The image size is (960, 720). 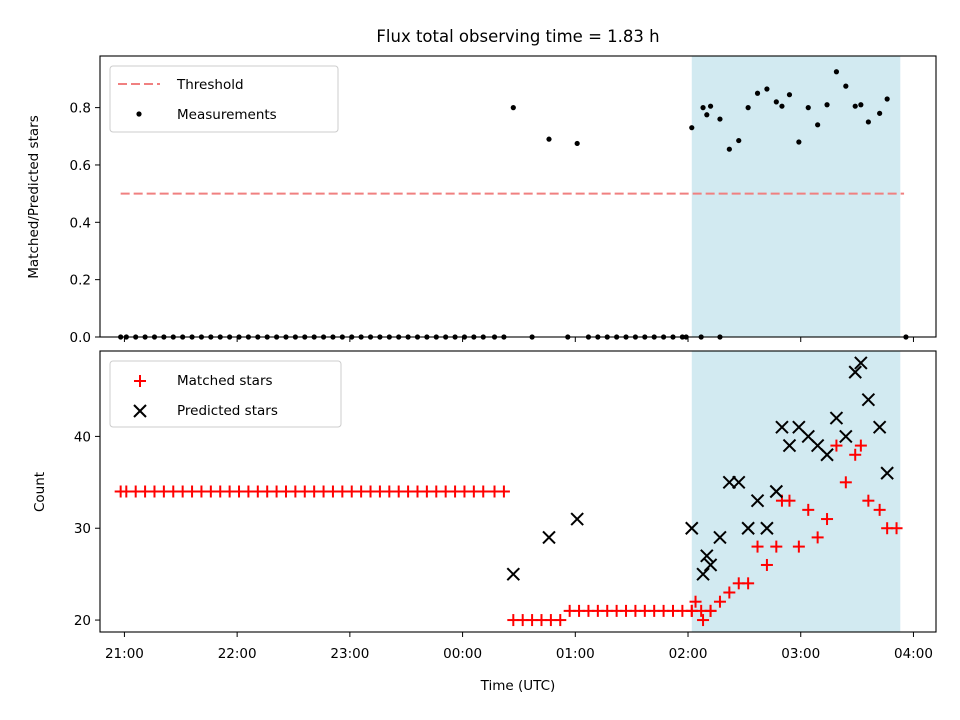 I want to click on top-y-tick-label: 0.6, so click(x=80, y=166).